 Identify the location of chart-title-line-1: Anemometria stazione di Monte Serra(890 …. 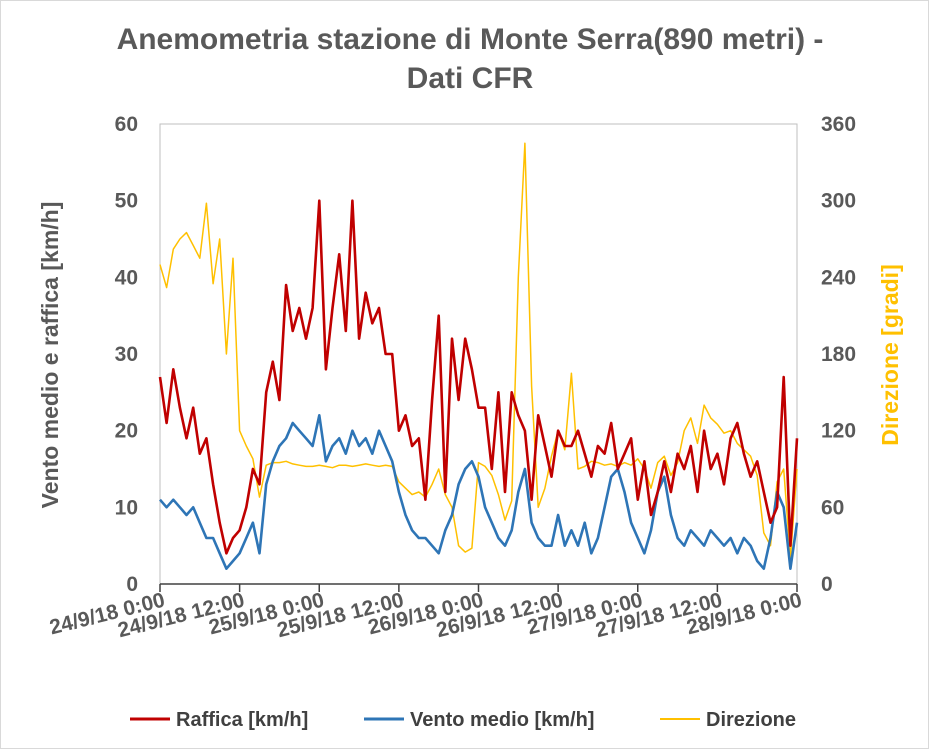
(470, 39).